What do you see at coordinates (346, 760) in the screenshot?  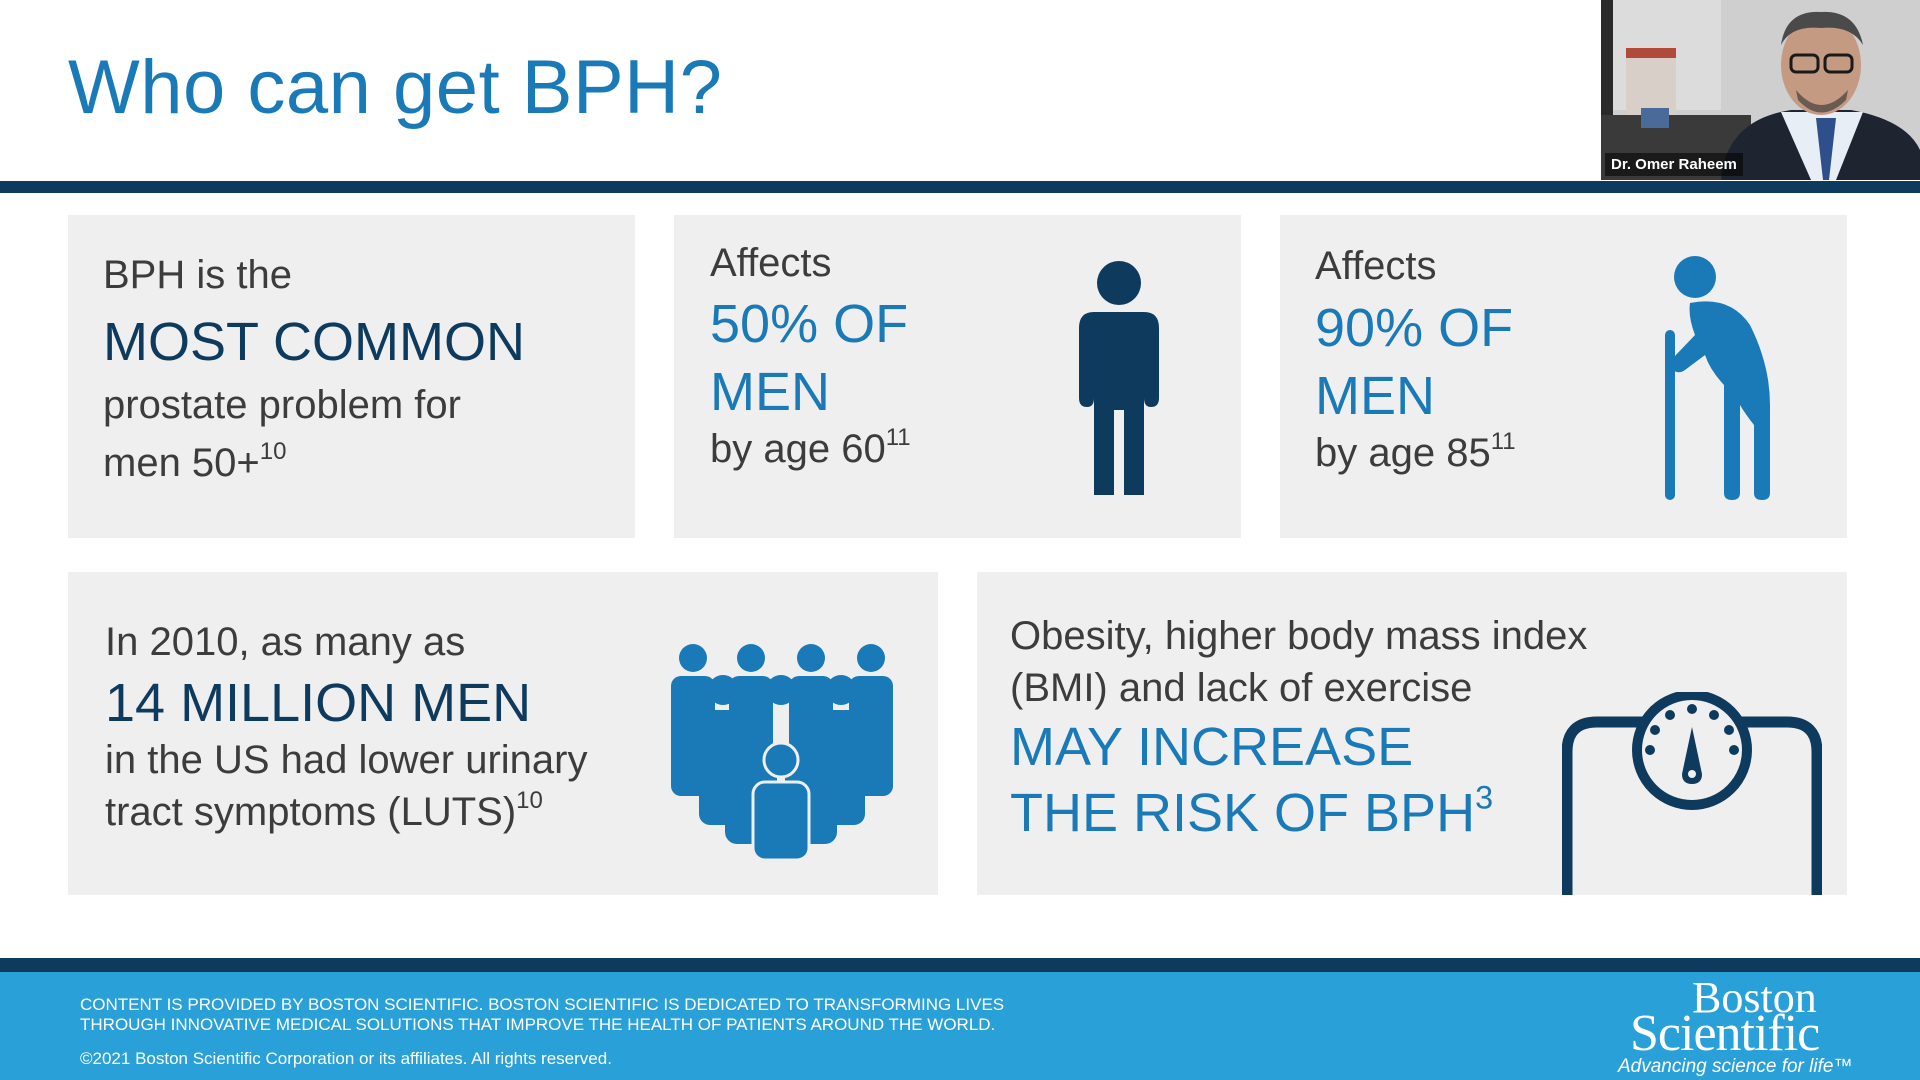 I see `card-text: in the US had lower urinary` at bounding box center [346, 760].